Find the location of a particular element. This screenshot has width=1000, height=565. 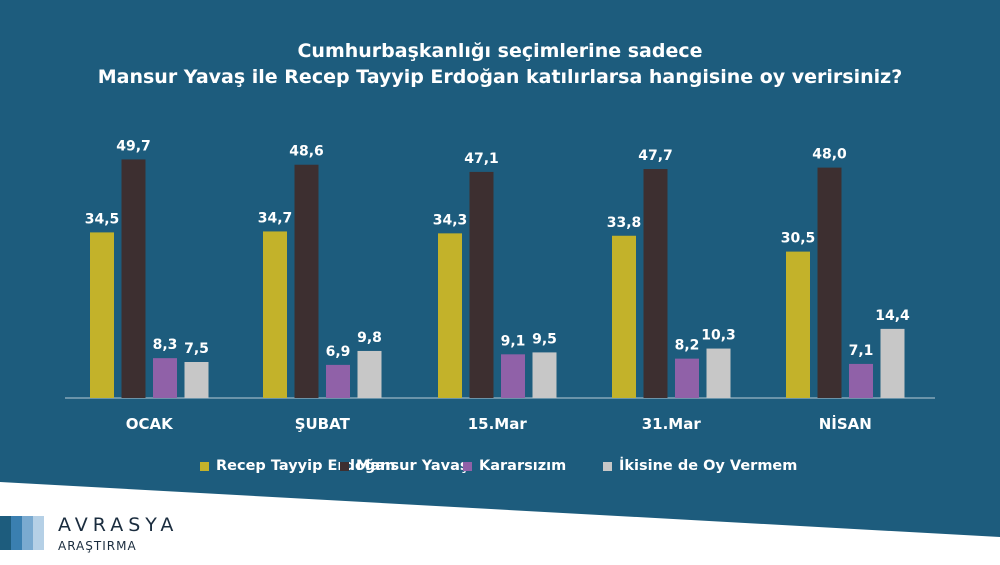

data-label-1-3: 47,7 is located at coordinates (655, 156).